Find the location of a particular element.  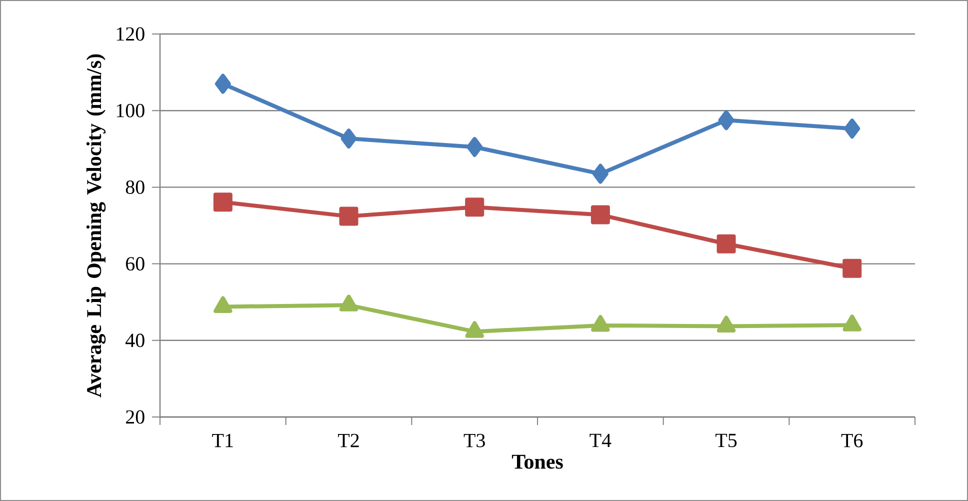

y-axis-title: Average Lip Opening Velocity (mm/s) is located at coordinates (96, 226).